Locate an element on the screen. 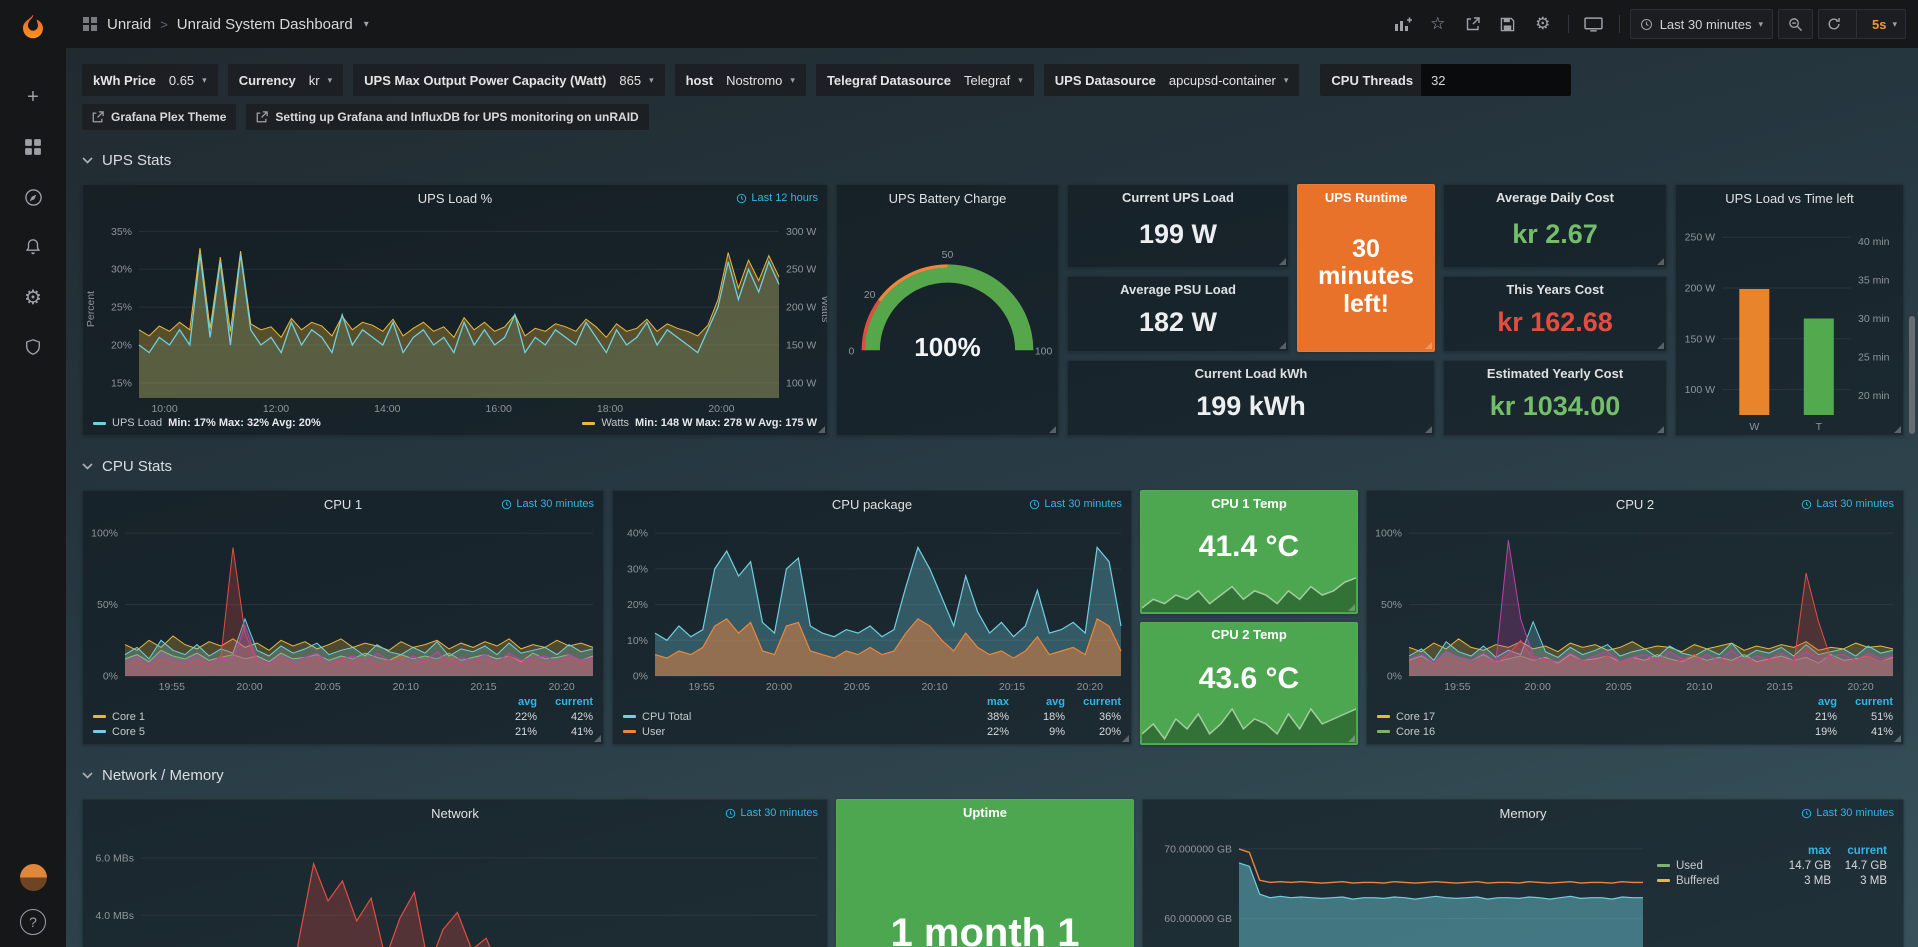  panel-title: UPS Battery Charge is located at coordinates (947, 198).